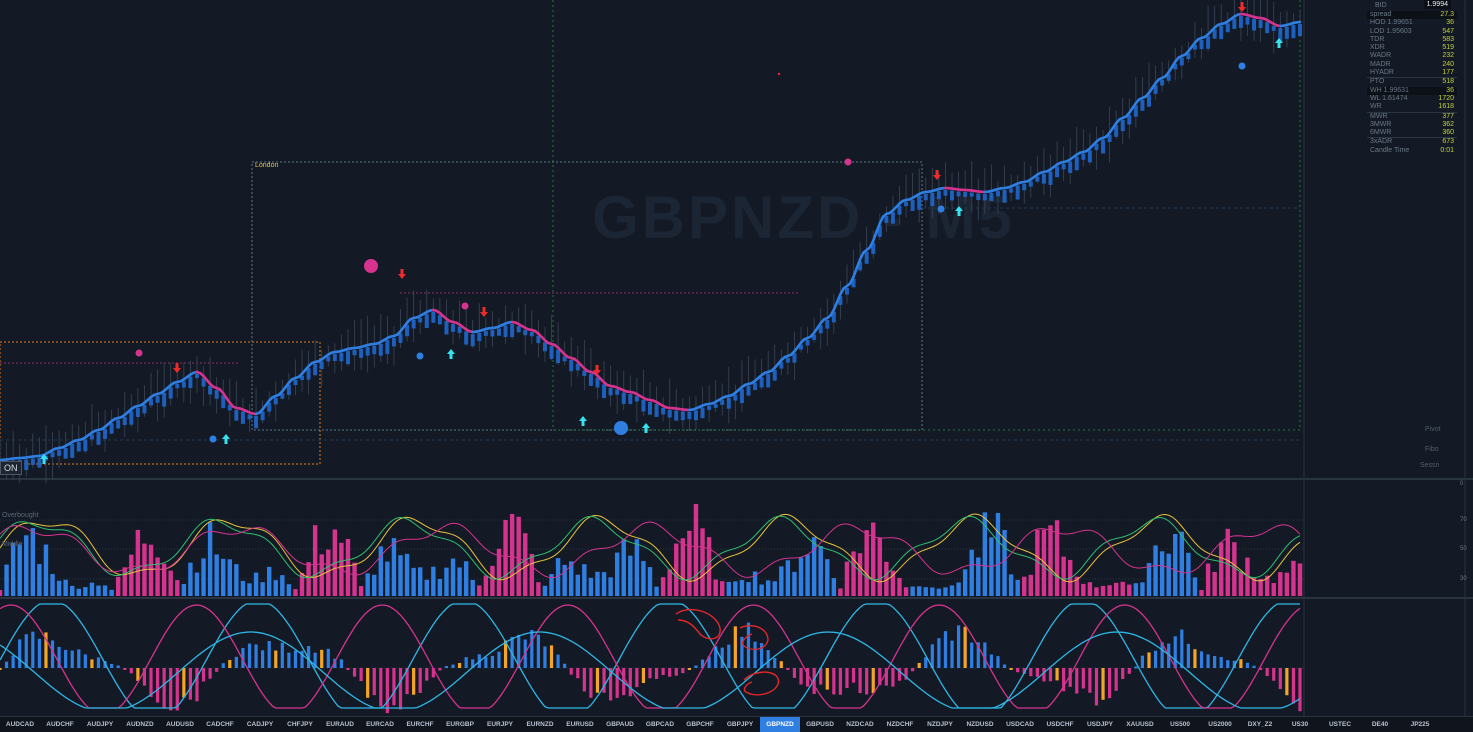 This screenshot has width=1473, height=732. I want to click on symbol-tab-gbpjpy: GBPJPY, so click(740, 724).